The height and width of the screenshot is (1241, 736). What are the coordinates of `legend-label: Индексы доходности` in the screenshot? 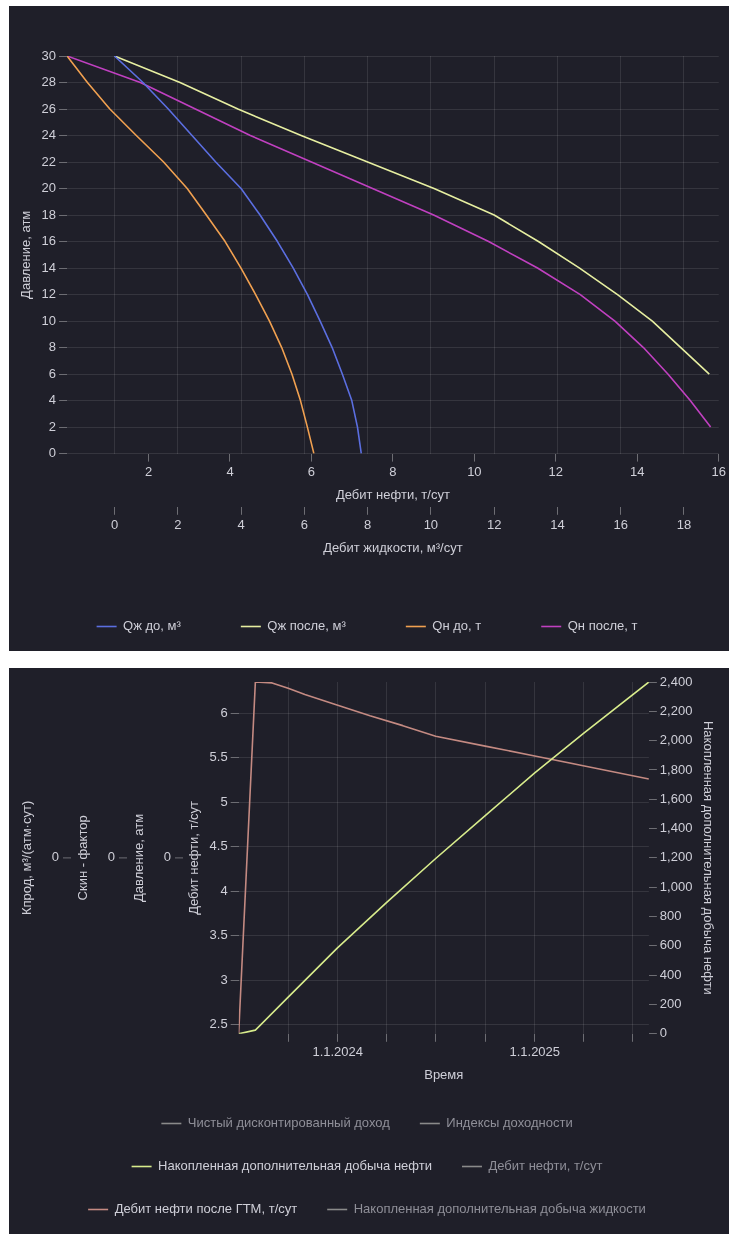 It's located at (509, 1123).